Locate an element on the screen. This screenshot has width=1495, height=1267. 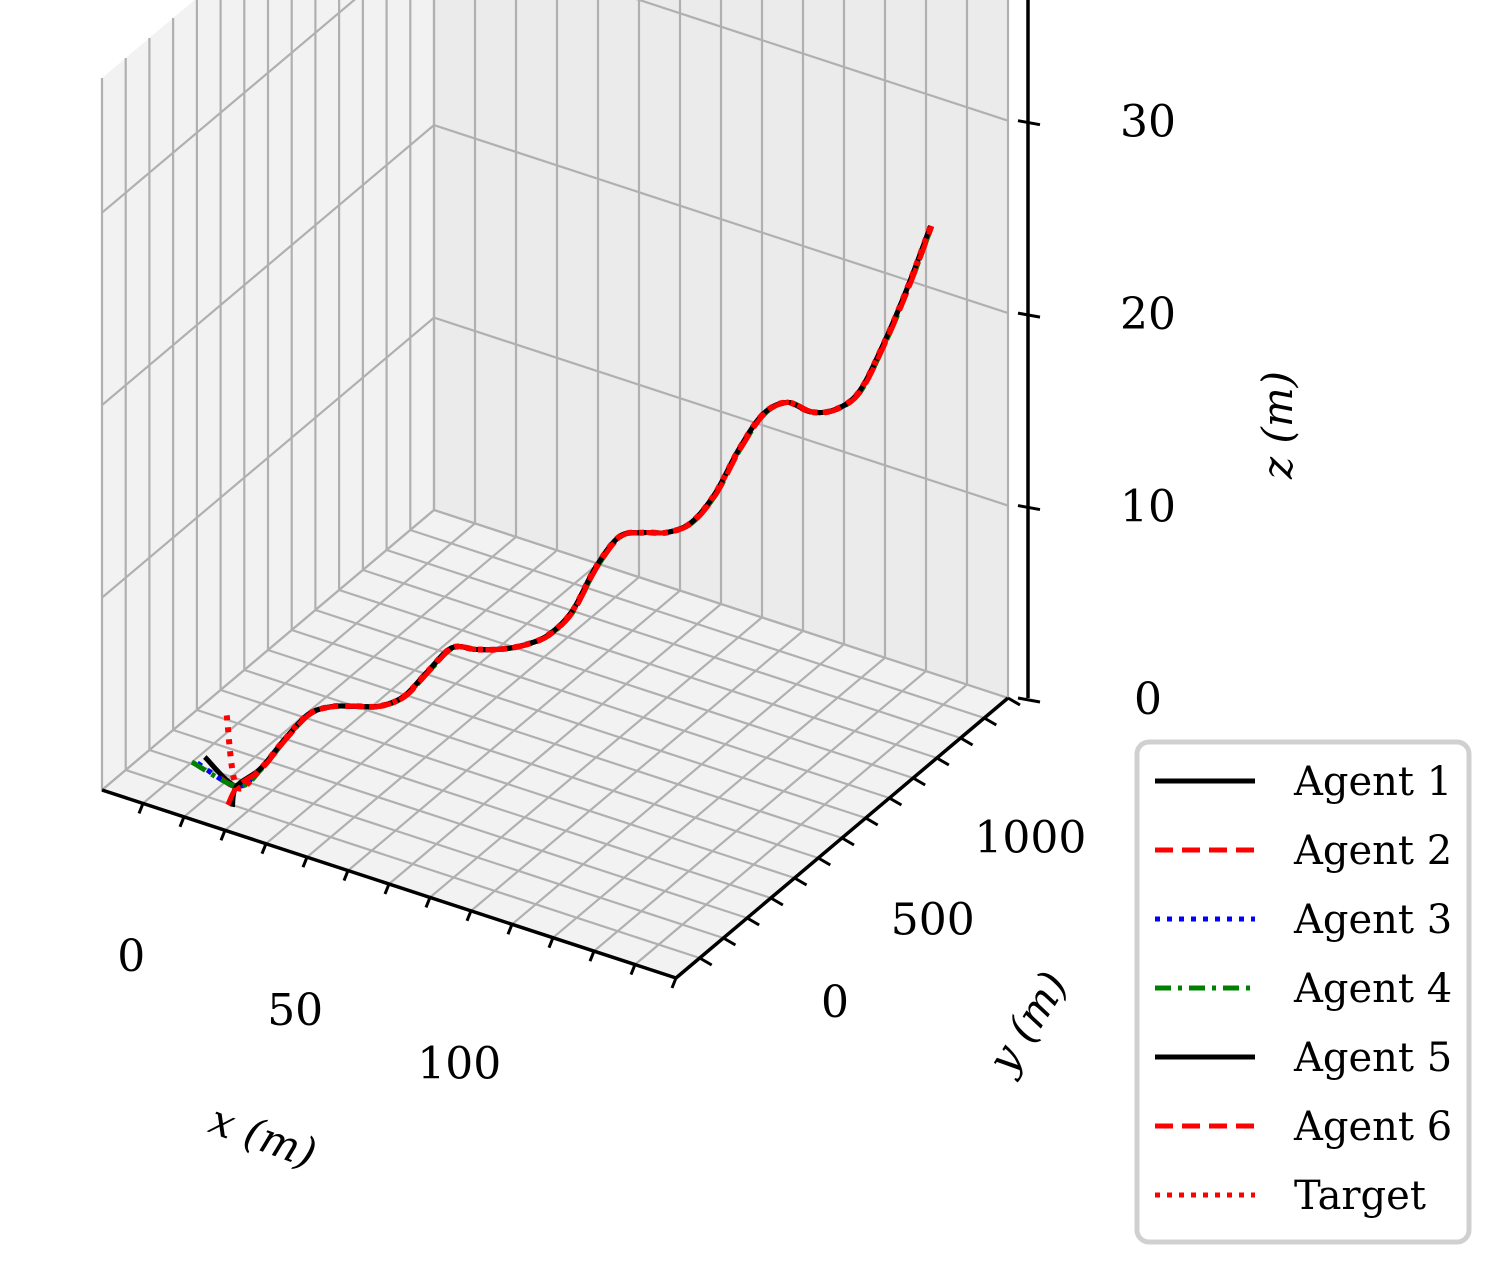
legend-frame is located at coordinates (1303, 992).